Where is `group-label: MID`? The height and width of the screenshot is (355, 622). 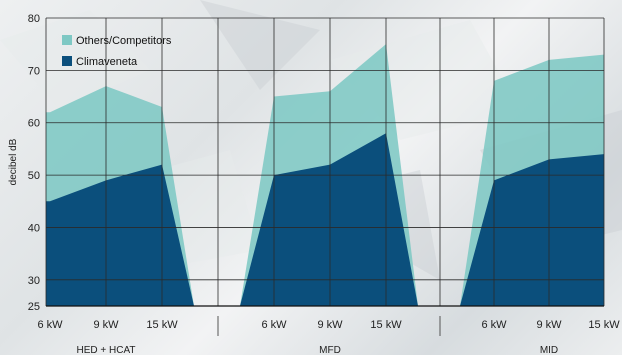 group-label: MID is located at coordinates (549, 350).